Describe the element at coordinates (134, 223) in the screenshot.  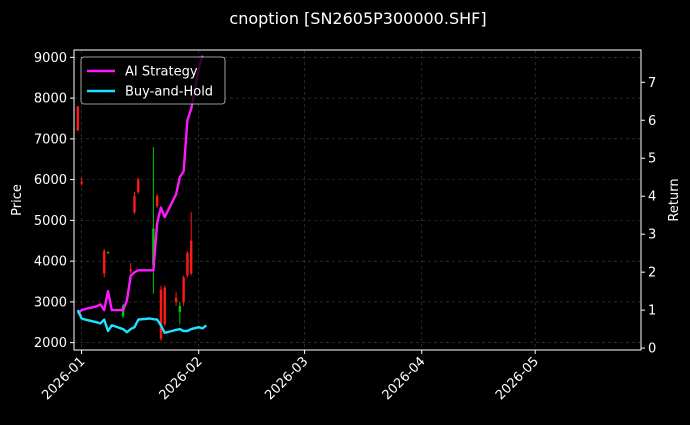
I see `candlesticks` at that location.